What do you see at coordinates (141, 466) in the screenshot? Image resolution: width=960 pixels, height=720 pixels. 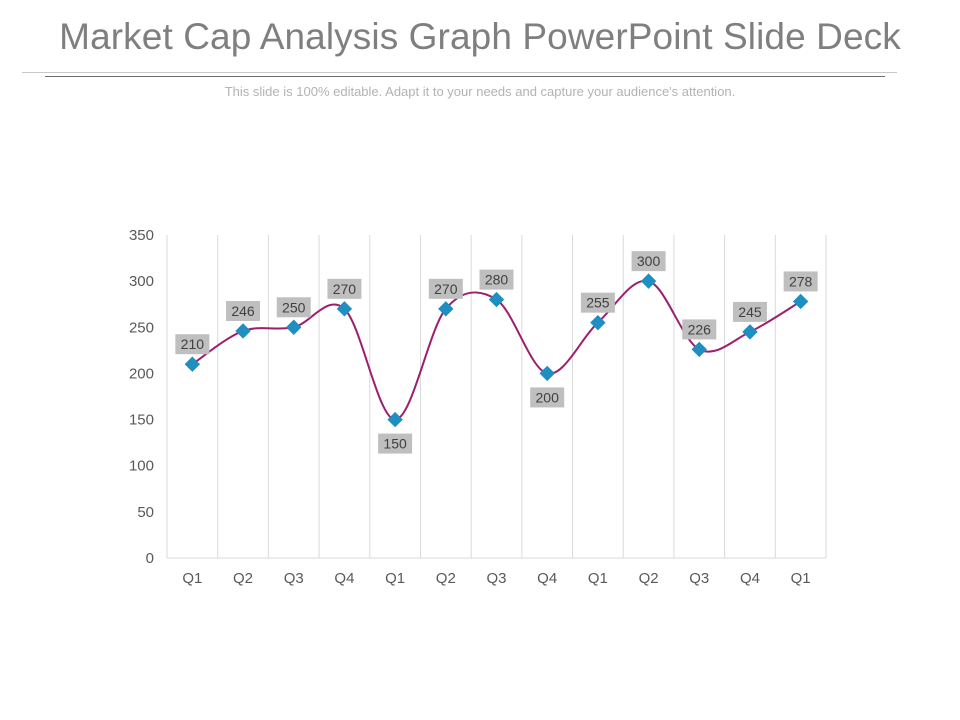 I see `y-tick-label: 100` at bounding box center [141, 466].